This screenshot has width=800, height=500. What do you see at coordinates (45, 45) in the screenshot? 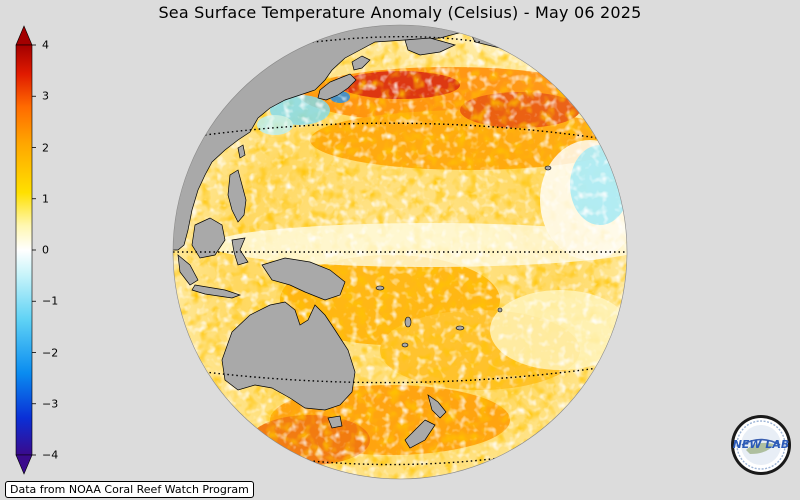
I see `colorbar-tick-label: 4` at bounding box center [45, 45].